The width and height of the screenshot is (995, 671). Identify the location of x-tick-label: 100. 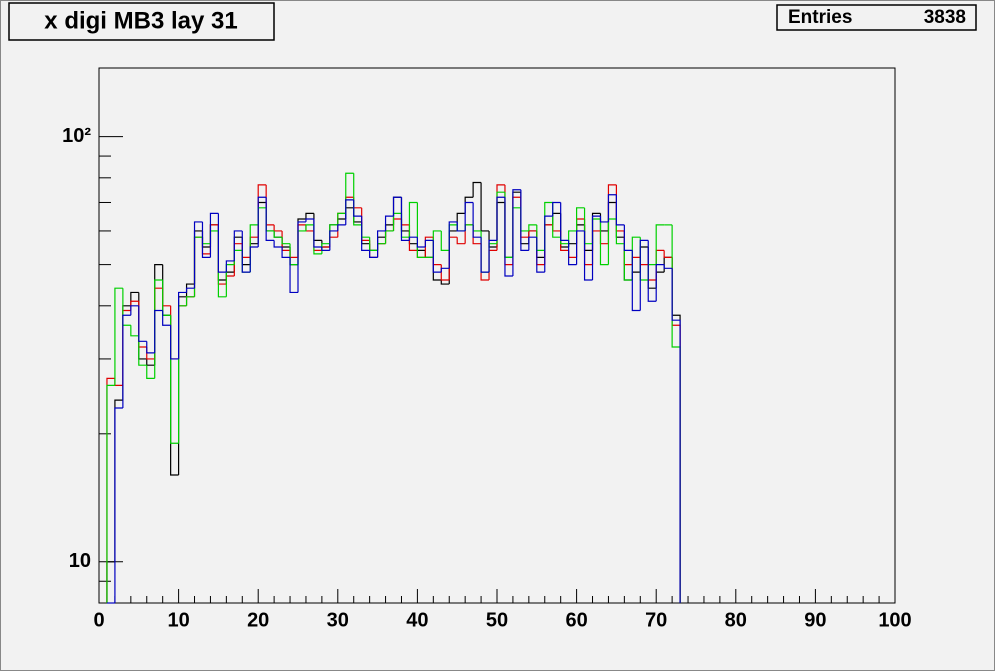
(894, 620).